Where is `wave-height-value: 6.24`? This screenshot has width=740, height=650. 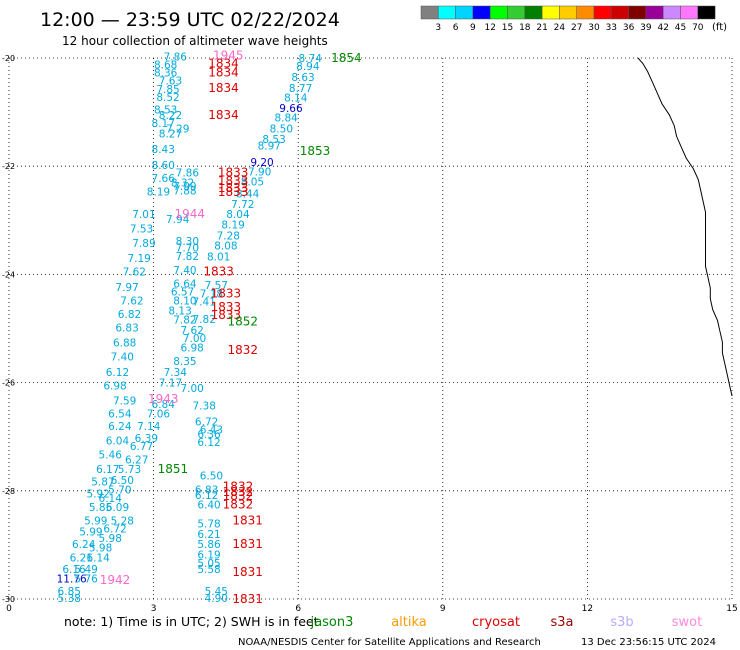
wave-height-value: 6.24 is located at coordinates (120, 427).